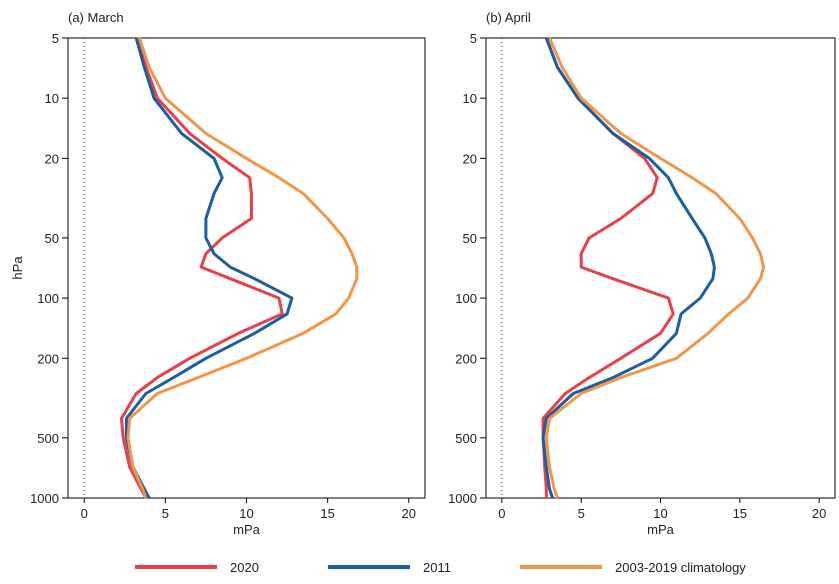 This screenshot has width=839, height=584. What do you see at coordinates (96, 17) in the screenshot?
I see `panel-title: (a) March` at bounding box center [96, 17].